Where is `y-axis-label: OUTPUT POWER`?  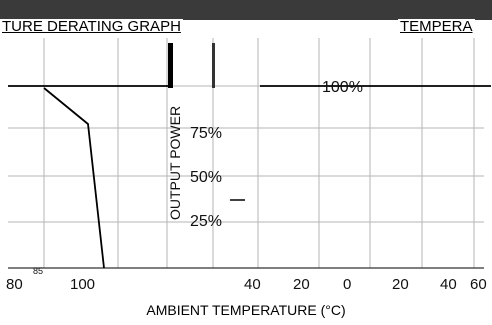
y-axis-label: OUTPUT POWER is located at coordinates (175, 163).